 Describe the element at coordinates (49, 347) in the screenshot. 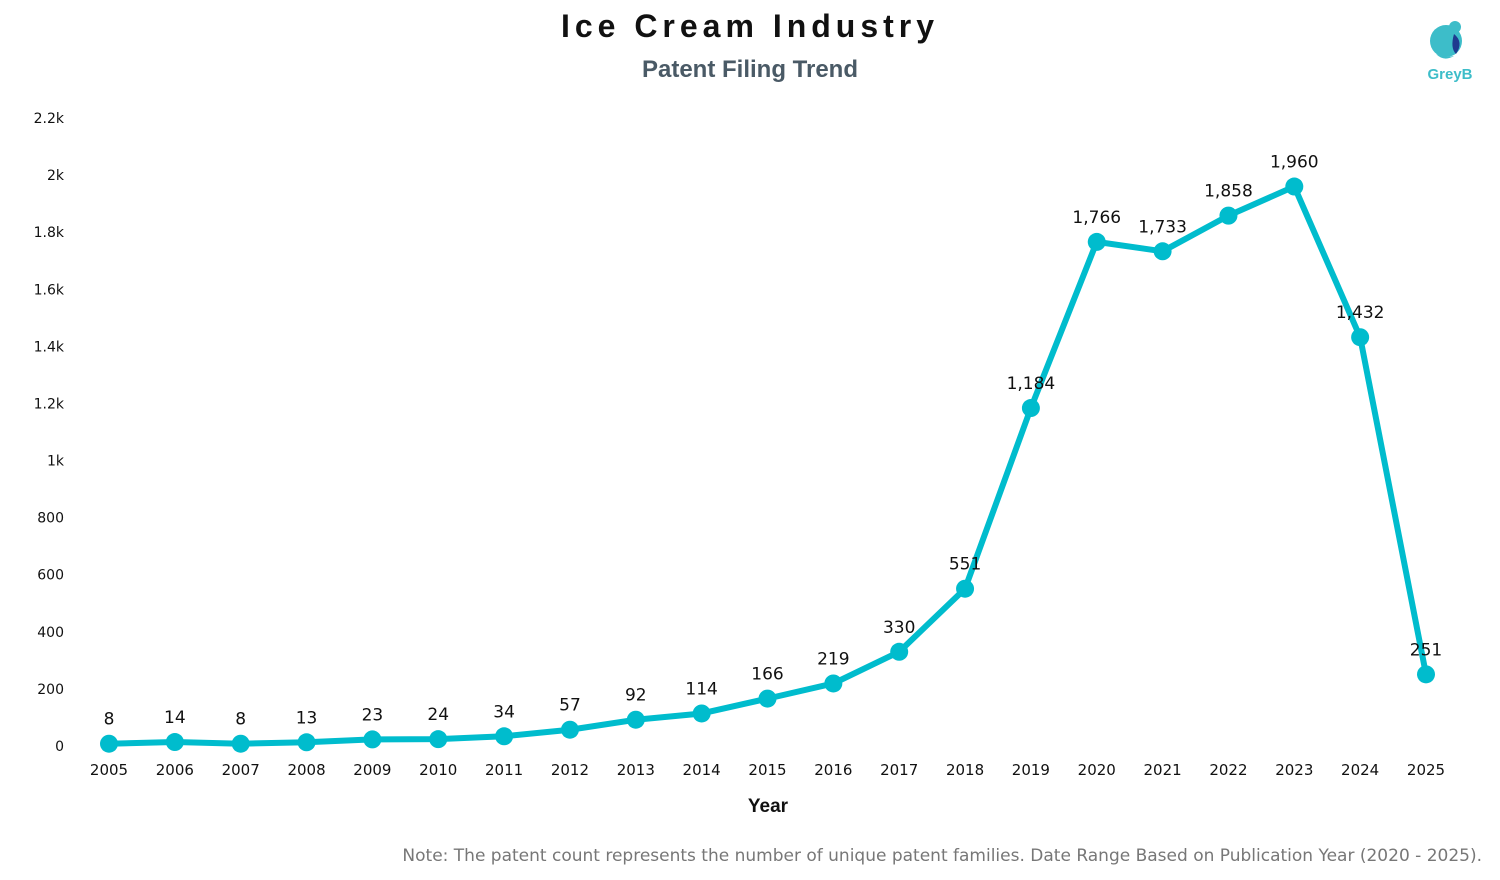

I see `y-tick-label: 1.4k` at that location.